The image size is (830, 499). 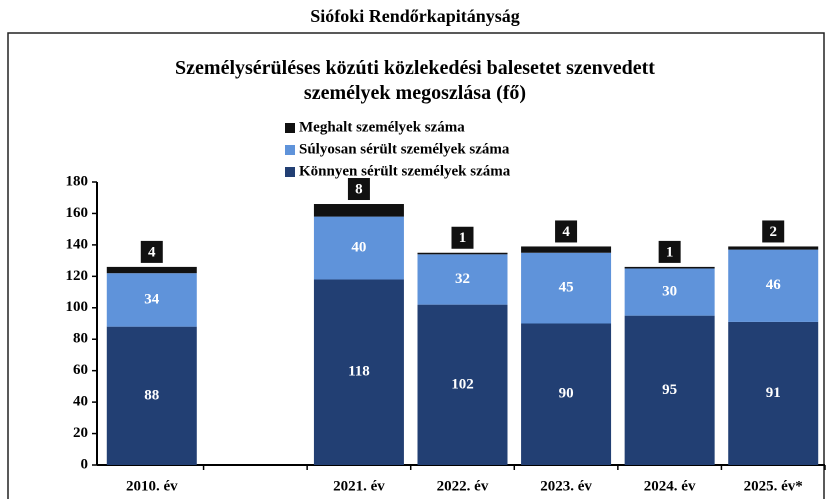 I want to click on legend-label: Meghalt személyek száma, so click(x=382, y=127).